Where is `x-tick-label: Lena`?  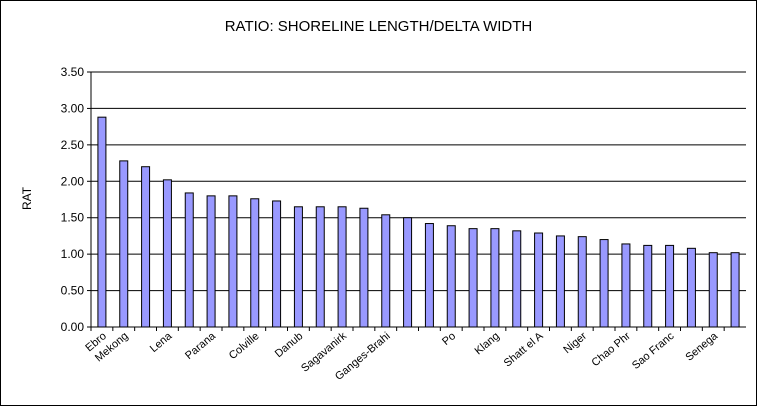 x-tick-label: Lena is located at coordinates (161, 342).